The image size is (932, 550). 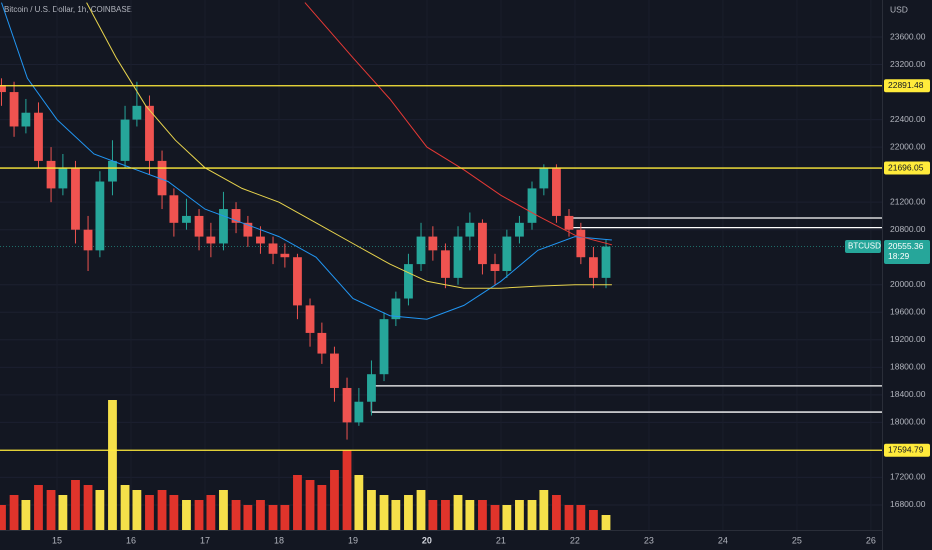 What do you see at coordinates (501, 540) in the screenshot?
I see `x-tick-label: 21` at bounding box center [501, 540].